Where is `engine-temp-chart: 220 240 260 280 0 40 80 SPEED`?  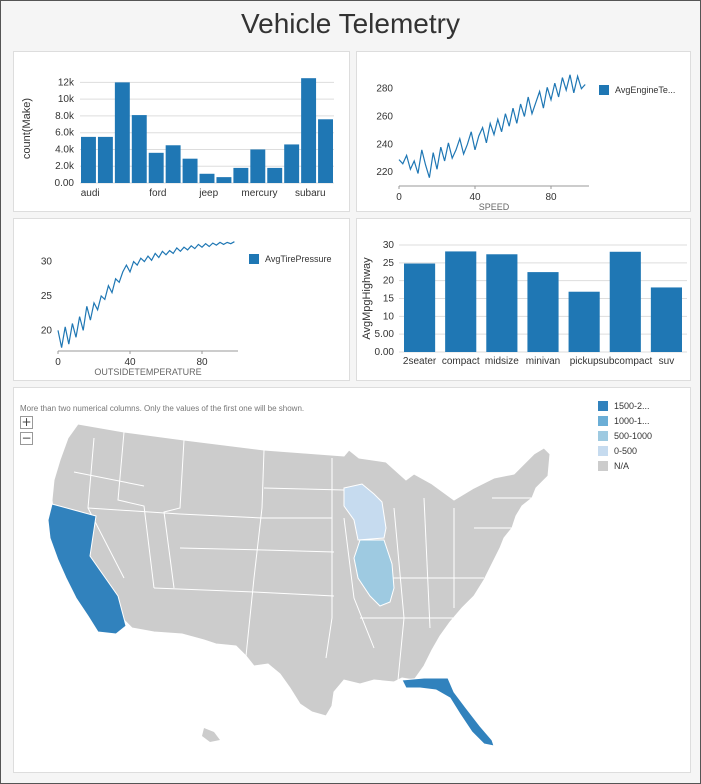 engine-temp-chart: 220 240 260 280 0 40 80 SPEED is located at coordinates (524, 132).